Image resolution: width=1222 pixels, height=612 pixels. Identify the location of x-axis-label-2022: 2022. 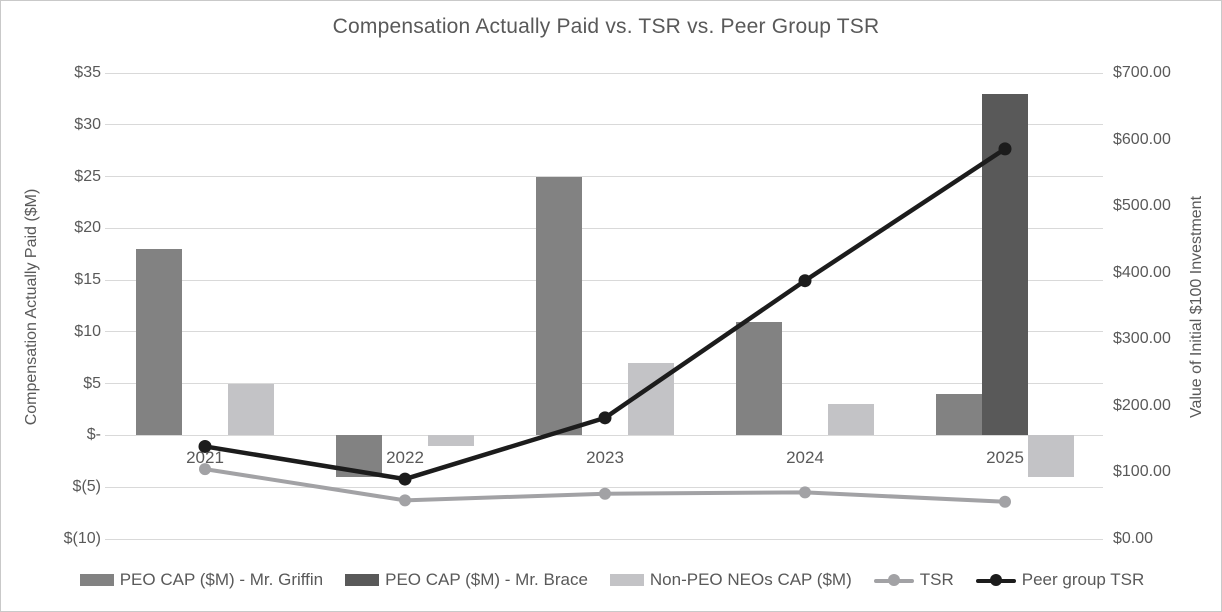
(405, 457).